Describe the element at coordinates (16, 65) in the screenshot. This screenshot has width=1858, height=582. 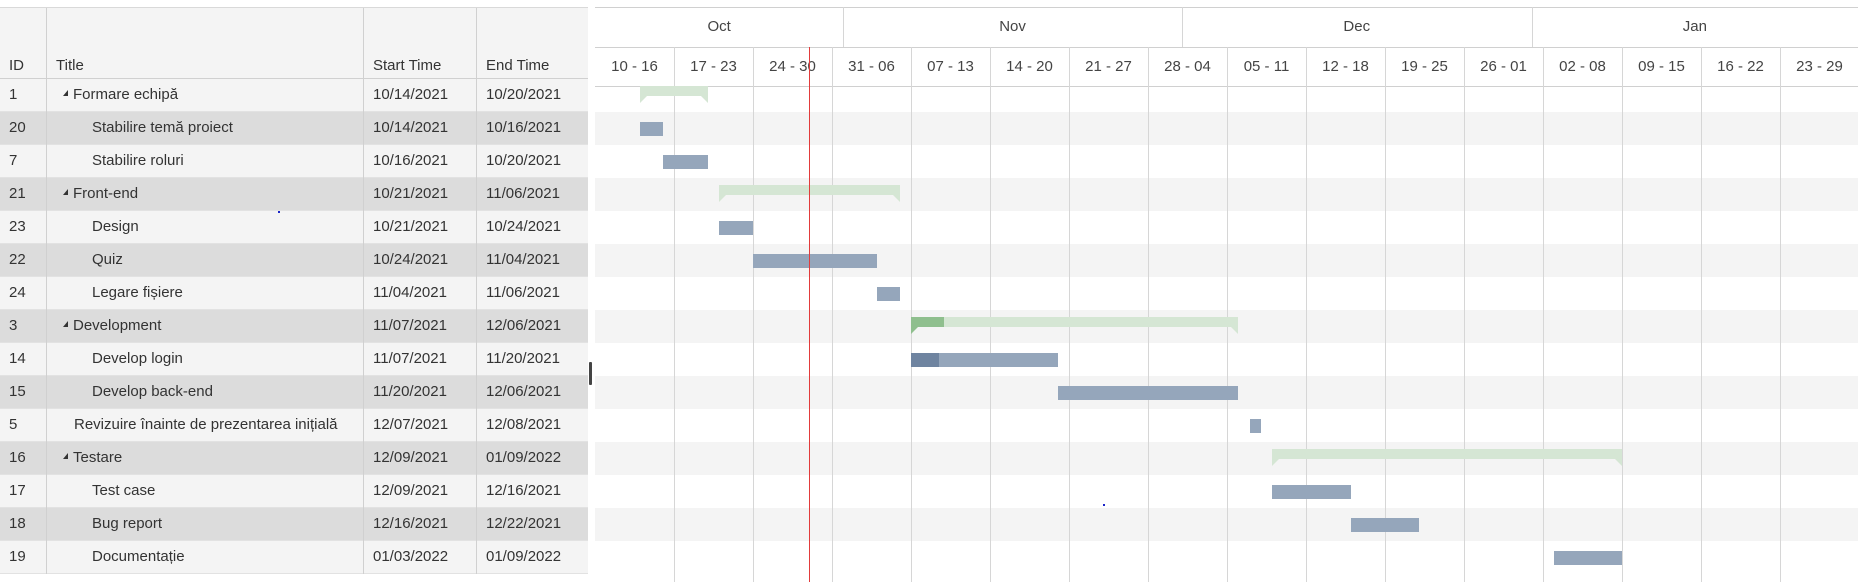
I see `column-header-label: ID` at that location.